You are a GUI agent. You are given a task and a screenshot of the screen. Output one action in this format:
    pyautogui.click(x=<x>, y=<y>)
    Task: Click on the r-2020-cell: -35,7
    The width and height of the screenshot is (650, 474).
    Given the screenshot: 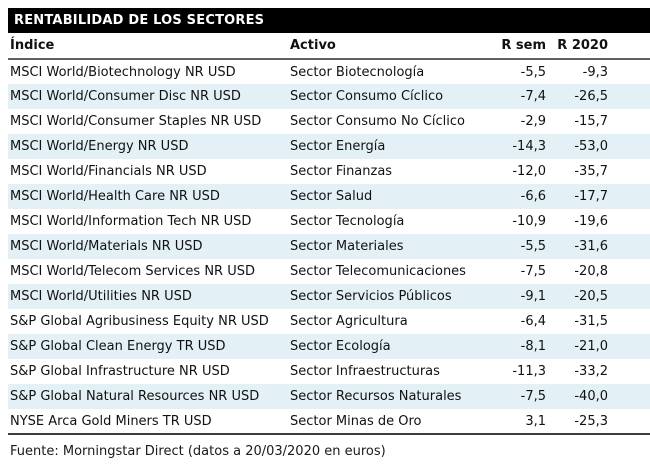 What is the action you would take?
    pyautogui.click(x=591, y=171)
    